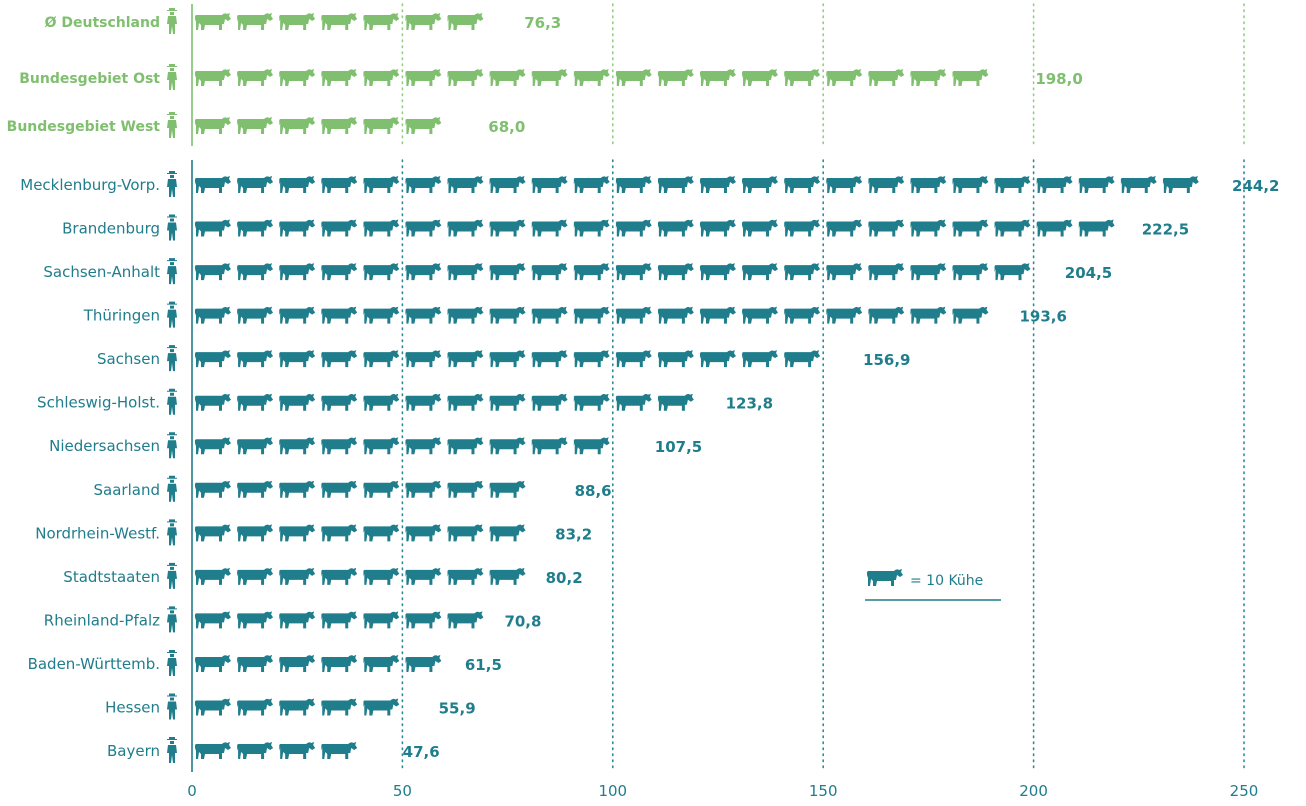 The height and width of the screenshot is (806, 1306). Describe the element at coordinates (104, 446) in the screenshot. I see `category-label: Niedersachsen` at that location.